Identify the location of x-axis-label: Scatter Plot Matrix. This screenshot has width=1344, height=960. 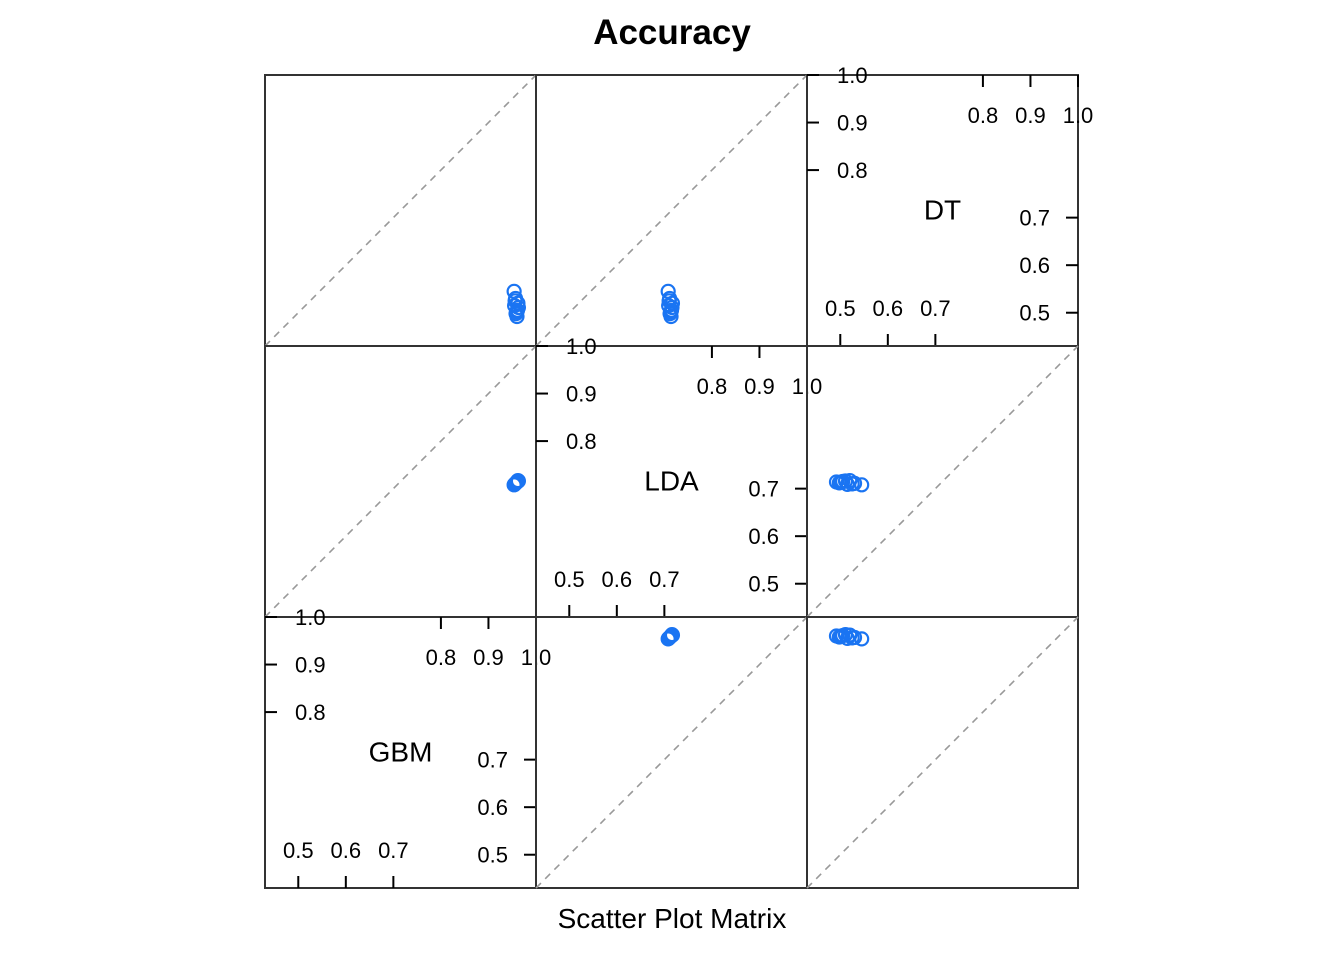
(672, 918).